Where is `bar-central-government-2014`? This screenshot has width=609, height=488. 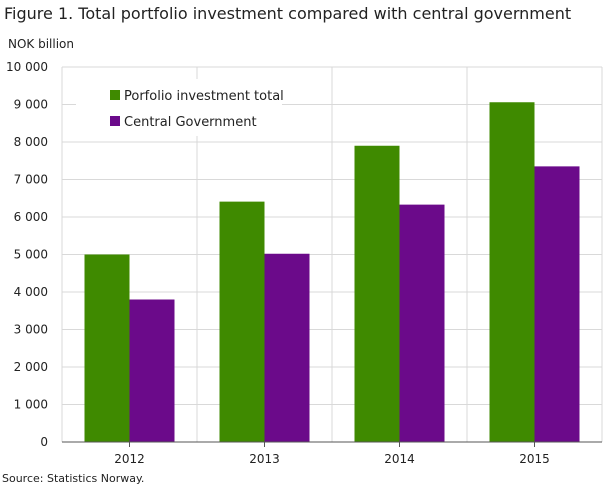
bar-central-government-2014 is located at coordinates (422, 323).